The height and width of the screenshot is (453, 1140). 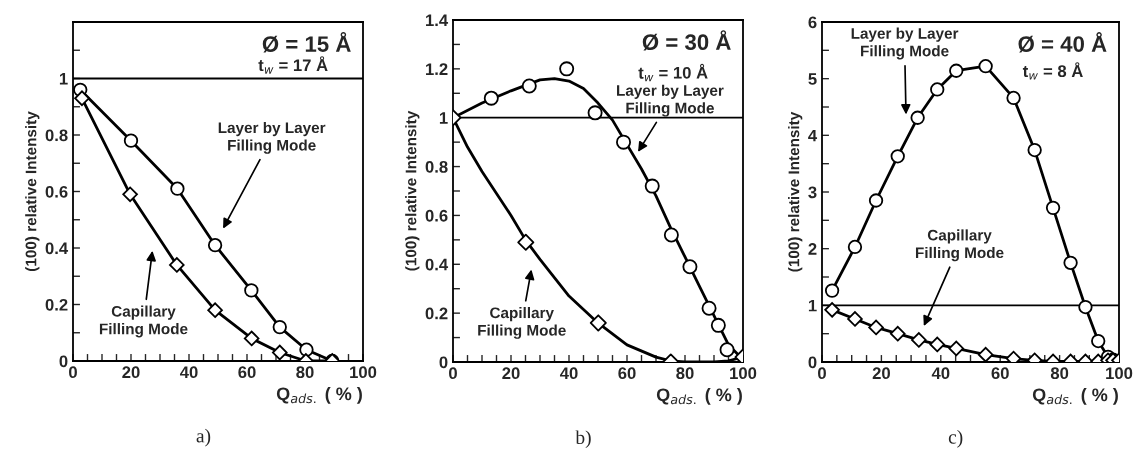 I want to click on y-tick-label: 4, so click(x=813, y=135).